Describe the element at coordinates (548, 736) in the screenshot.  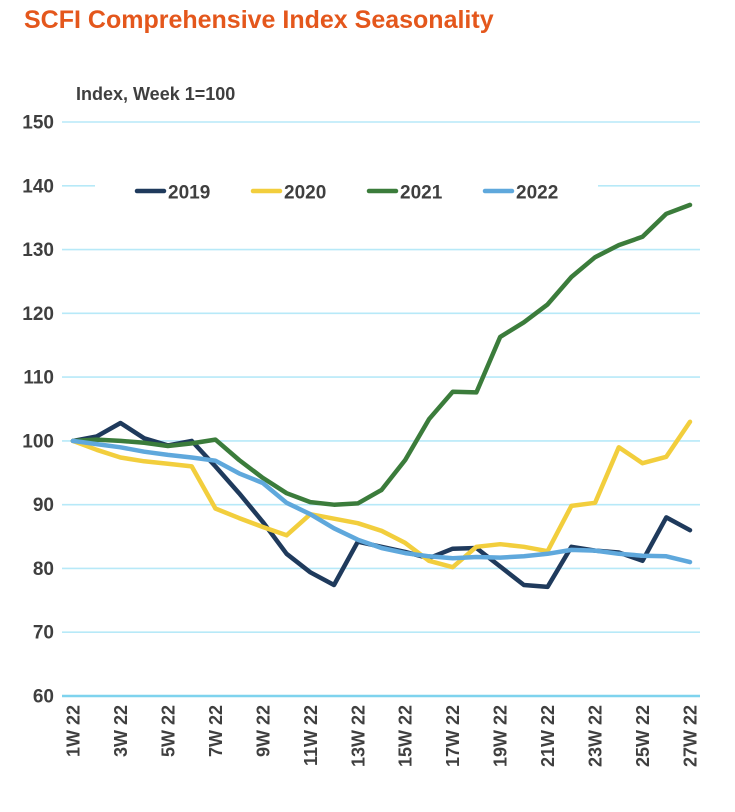
I see `x-axis-tick-label: 21W 22` at that location.